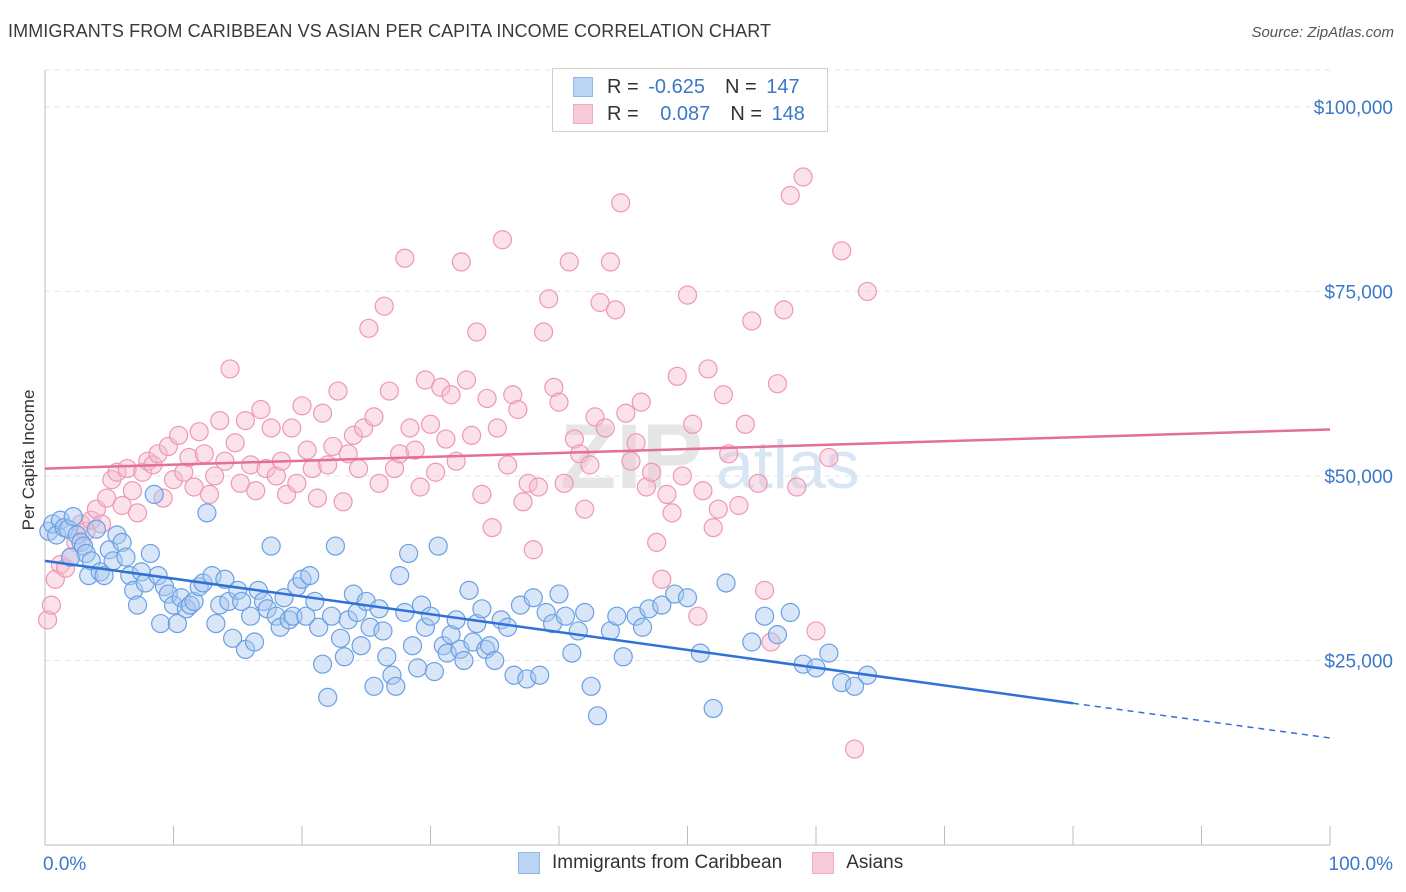  Describe the element at coordinates (1353, 108) in the screenshot. I see `y-tick-label: $100,000` at that location.